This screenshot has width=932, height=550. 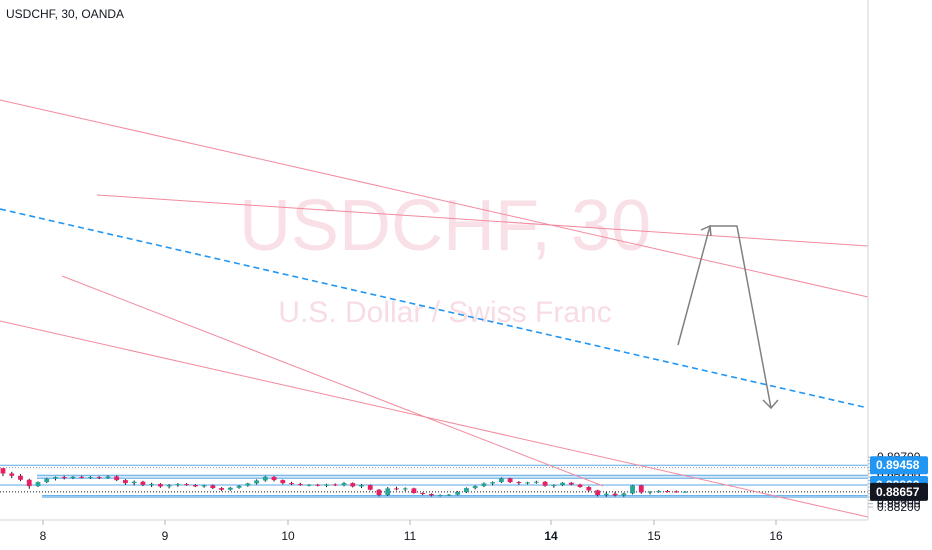 What do you see at coordinates (288, 536) in the screenshot?
I see `x-tick-label: 10` at bounding box center [288, 536].